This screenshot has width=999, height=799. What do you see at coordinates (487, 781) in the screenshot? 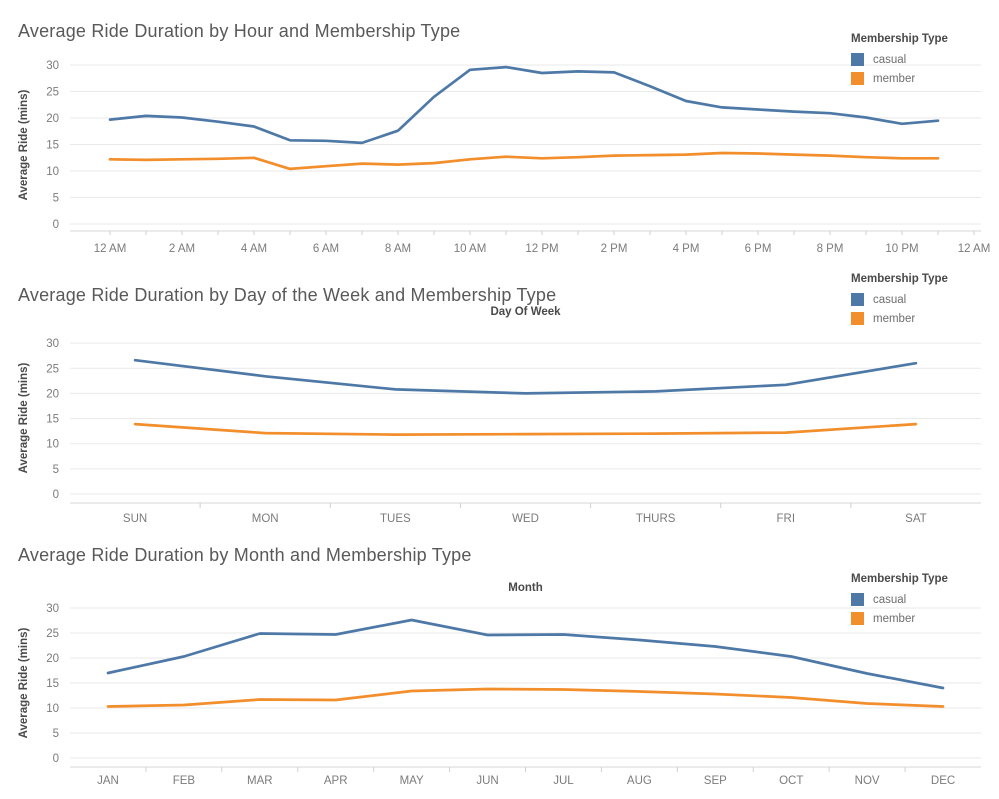
I see `x-tick-label: JUN` at bounding box center [487, 781].